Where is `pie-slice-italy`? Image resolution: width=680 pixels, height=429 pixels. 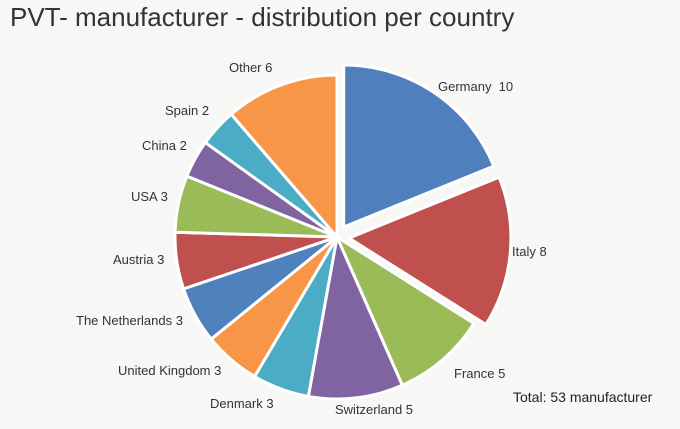 pie-slice-italy is located at coordinates (430, 251).